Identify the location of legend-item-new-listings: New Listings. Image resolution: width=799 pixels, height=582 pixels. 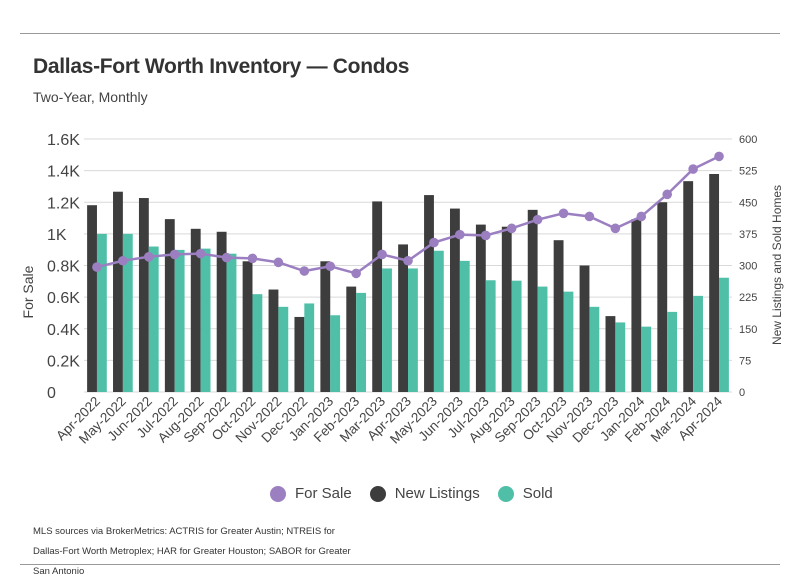
(424, 493).